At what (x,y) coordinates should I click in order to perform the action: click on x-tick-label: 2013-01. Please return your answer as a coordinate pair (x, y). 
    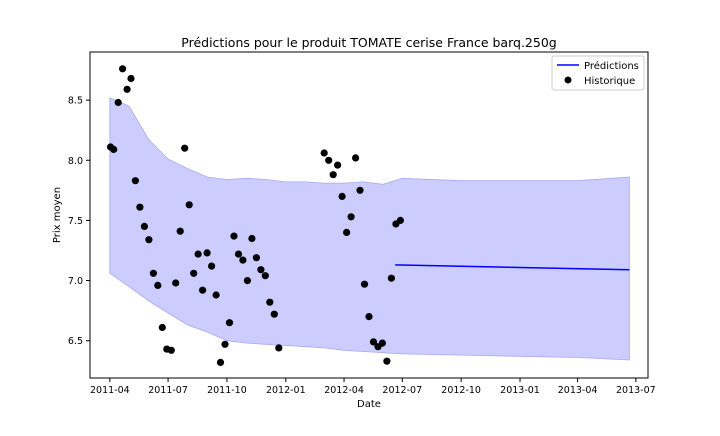
    Looking at the image, I should click on (520, 390).